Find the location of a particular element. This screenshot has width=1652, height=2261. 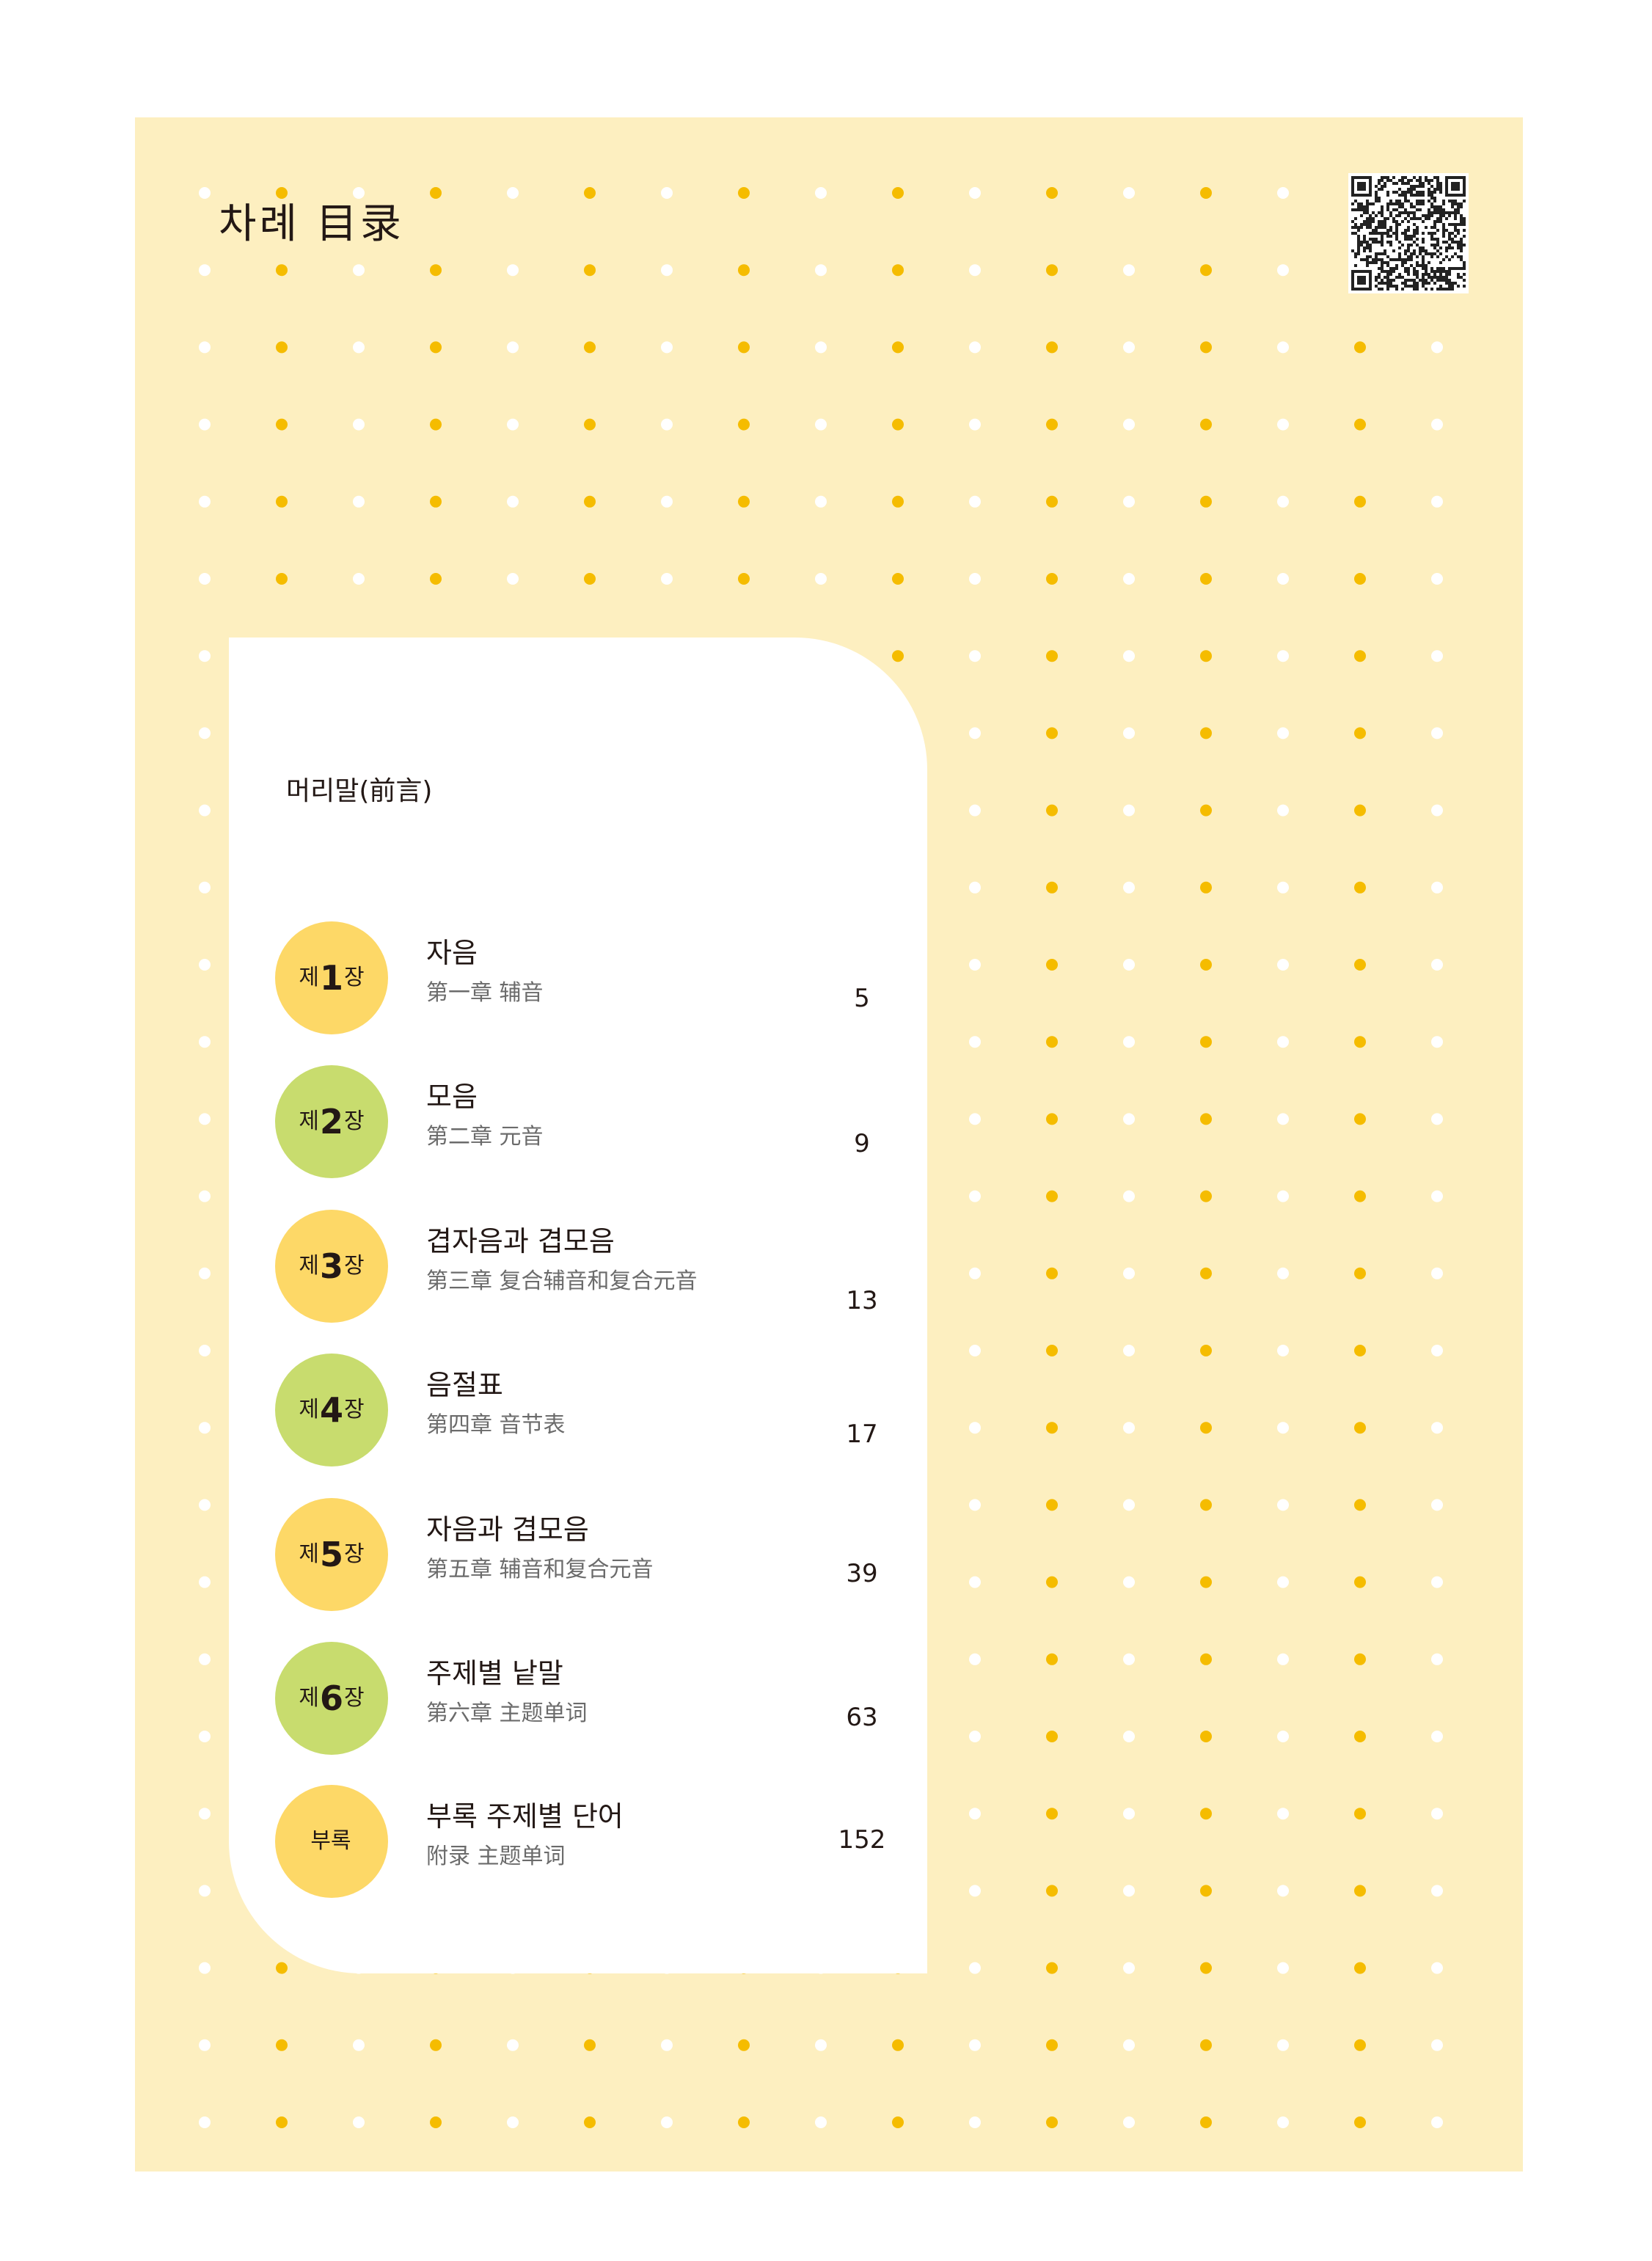

toc-preface: 머리말(前言) is located at coordinates (359, 791).